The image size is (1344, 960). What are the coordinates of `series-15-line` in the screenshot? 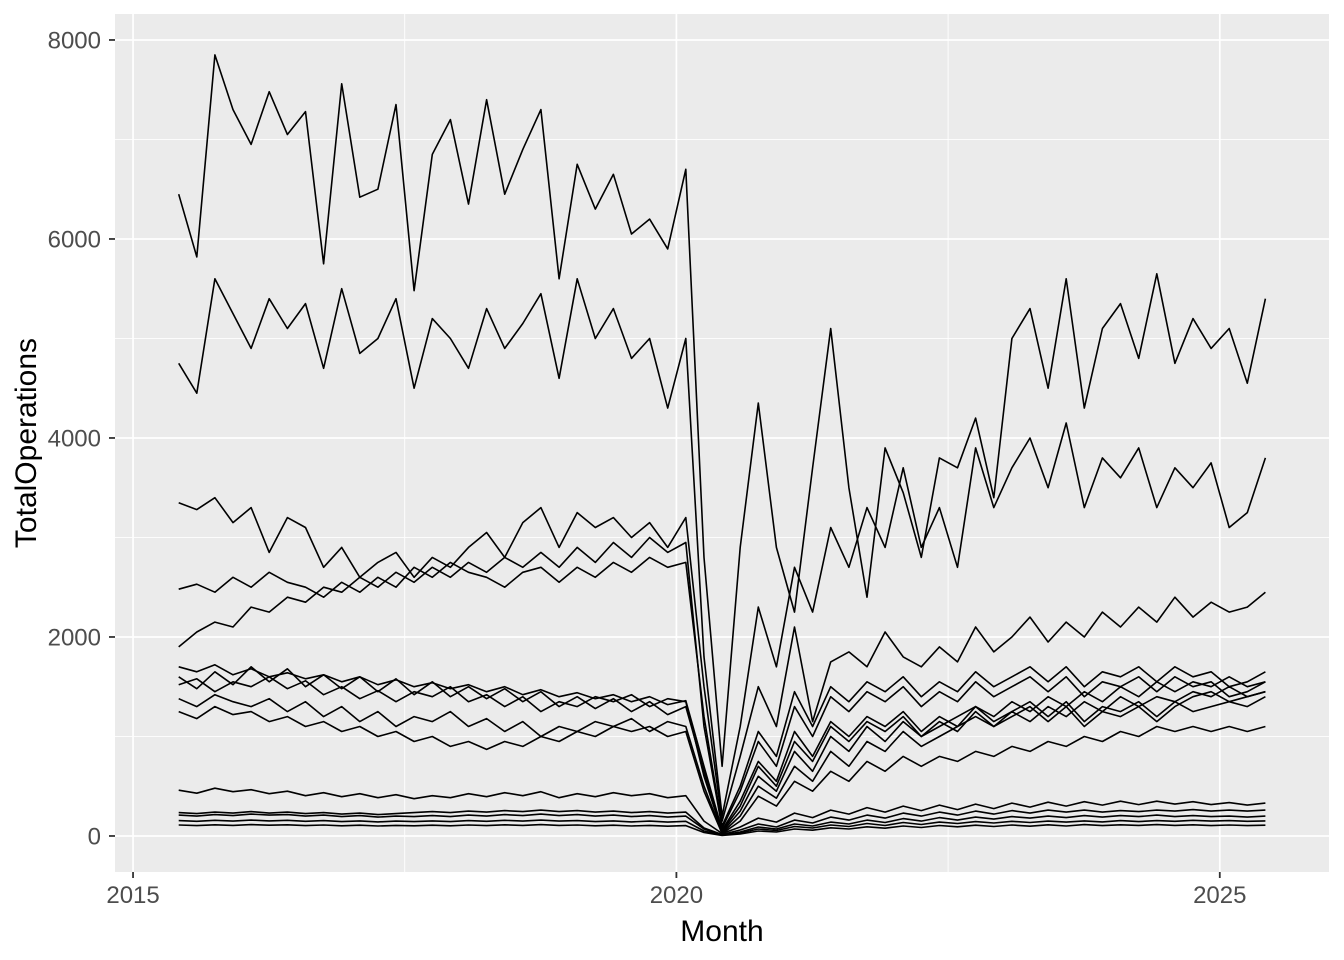 It's located at (722, 830).